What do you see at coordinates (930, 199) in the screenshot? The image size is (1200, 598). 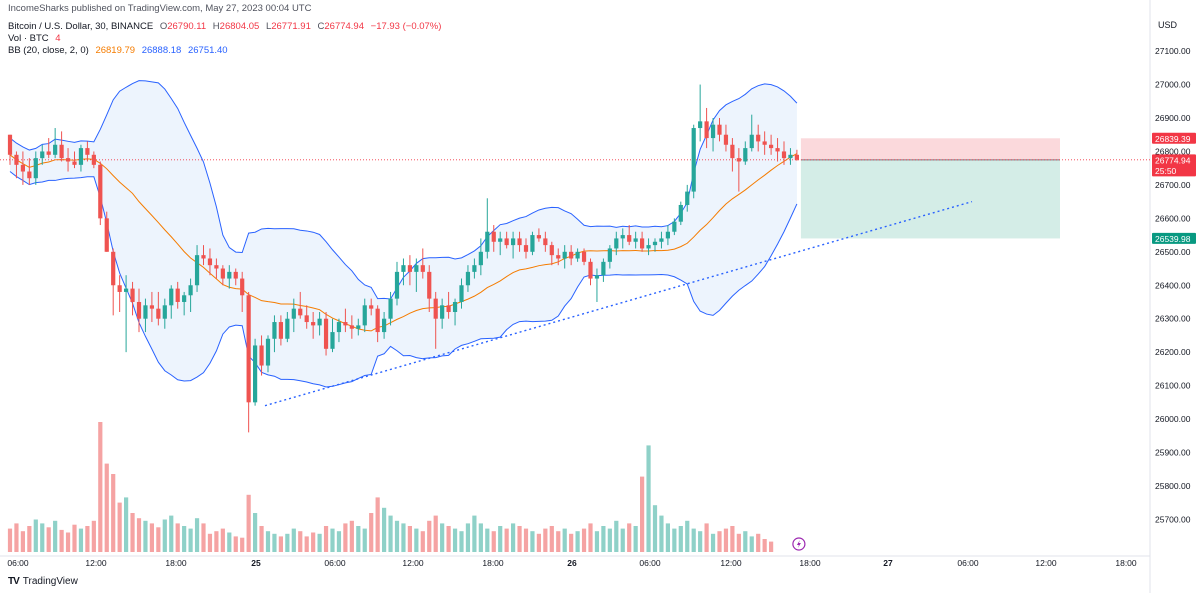 I see `take-profit-zone` at bounding box center [930, 199].